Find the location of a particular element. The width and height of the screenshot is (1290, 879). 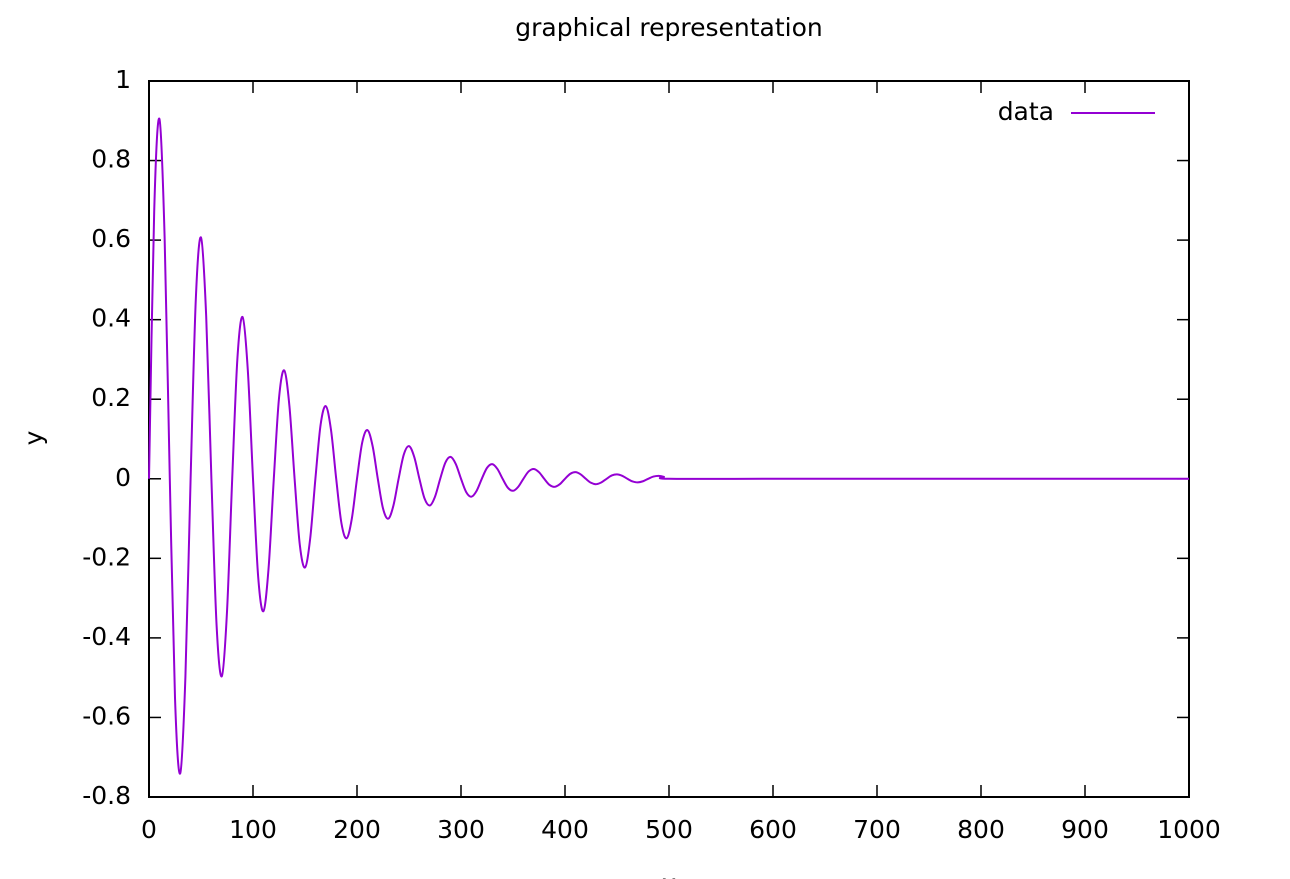

y-tick-label: -0.8 is located at coordinates (106, 795).